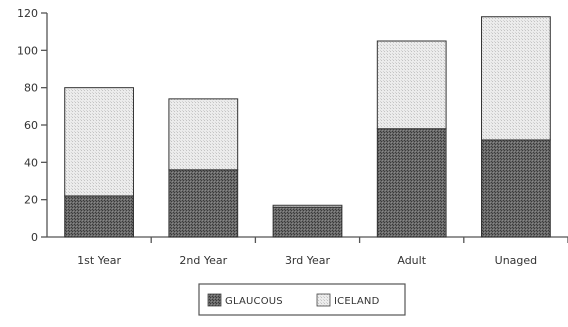  Describe the element at coordinates (307, 222) in the screenshot. I see `bar-glaucous-3rd-year` at that location.